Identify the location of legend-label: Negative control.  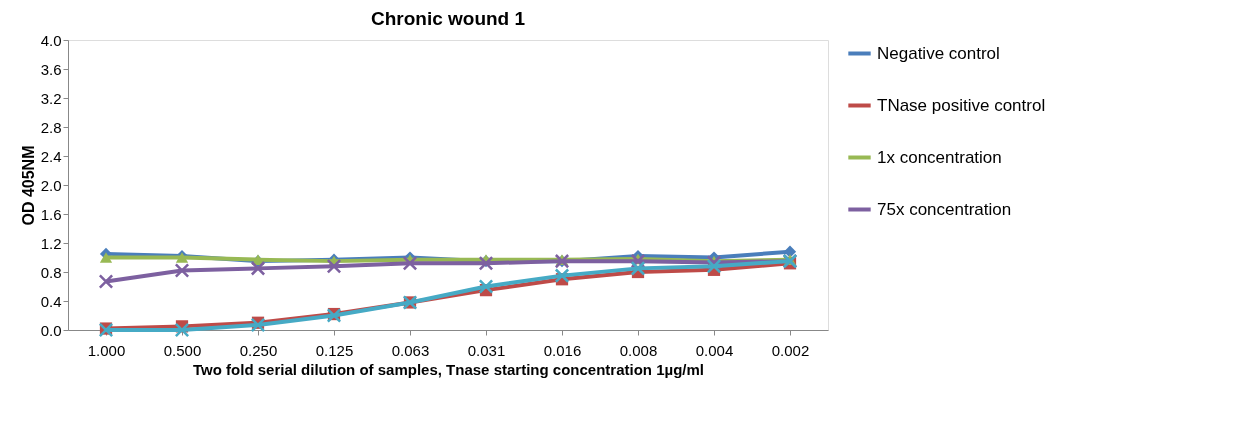
(938, 53).